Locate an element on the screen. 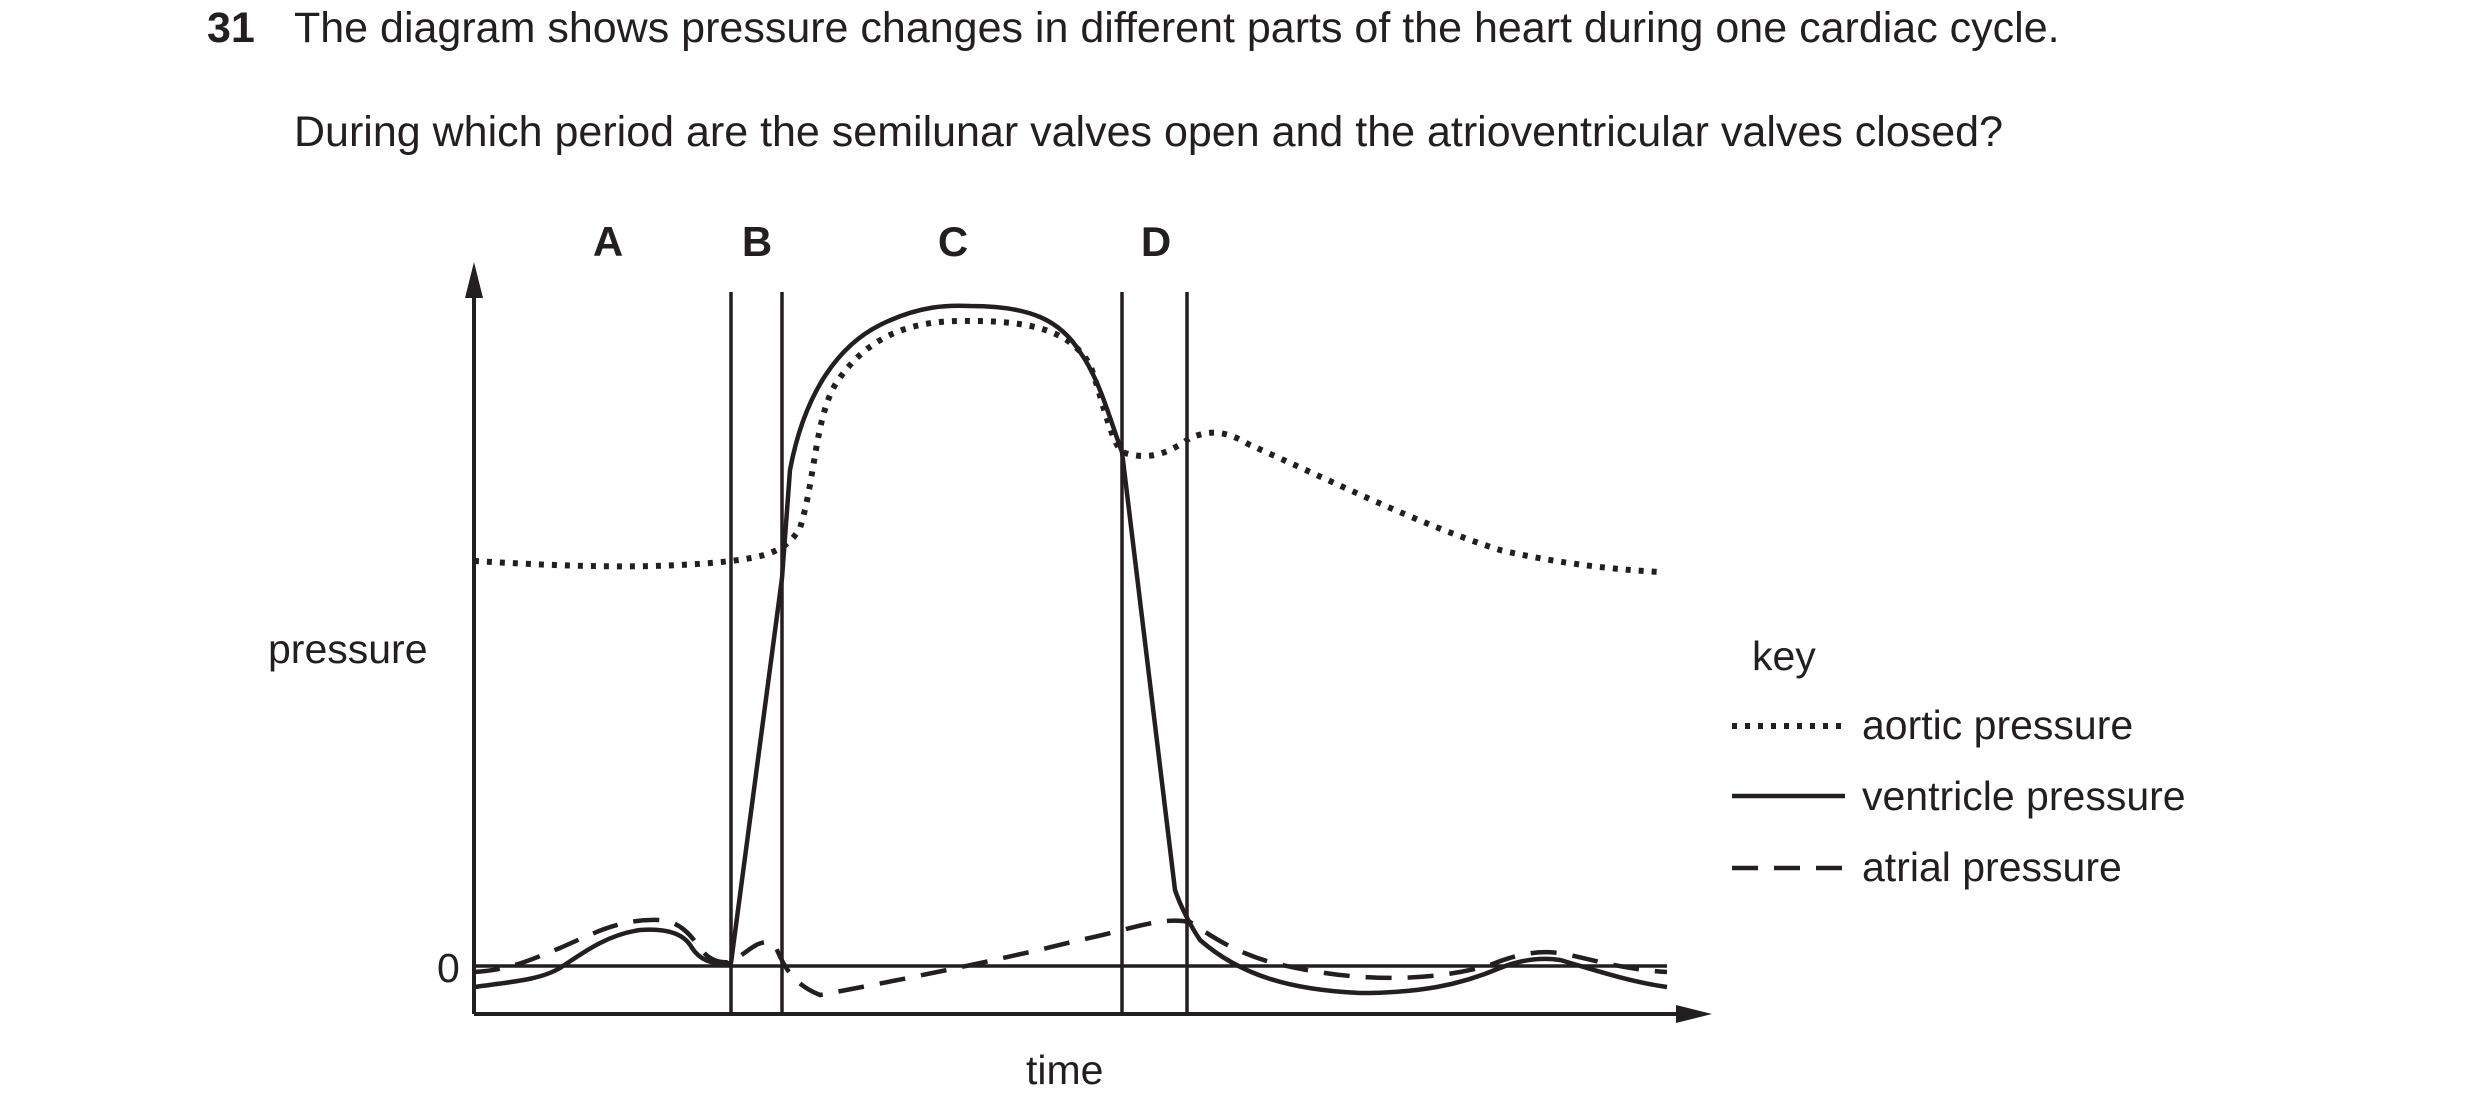  y-axis-label: pressure is located at coordinates (348, 649).